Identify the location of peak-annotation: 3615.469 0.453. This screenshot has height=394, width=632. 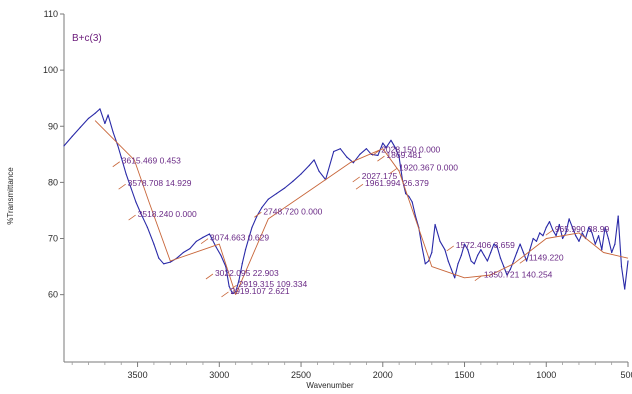
(151, 161).